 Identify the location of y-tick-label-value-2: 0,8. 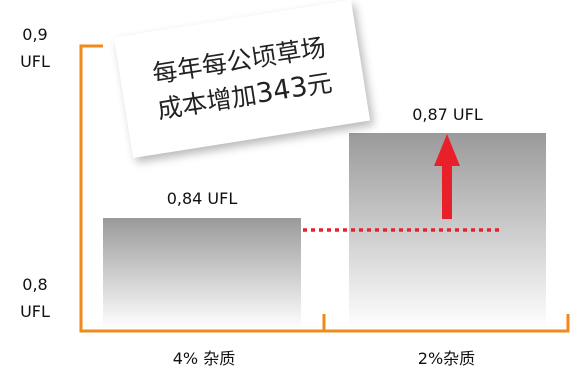
(34, 284).